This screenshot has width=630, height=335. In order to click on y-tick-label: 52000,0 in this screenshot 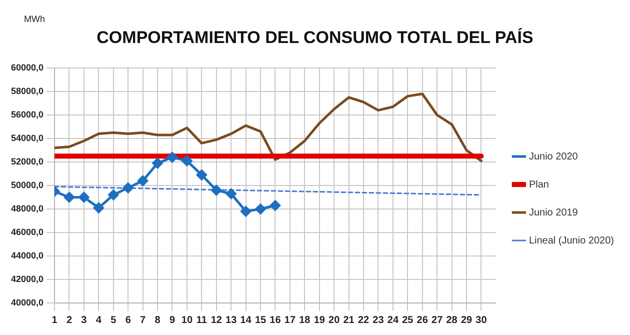, I will do `click(27, 161)`.